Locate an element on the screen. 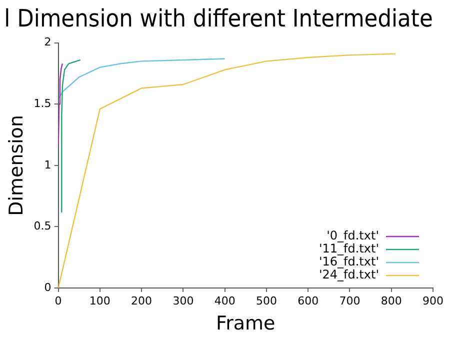 Image resolution: width=453 pixels, height=340 pixels. x-tick-label: 400 is located at coordinates (225, 301).